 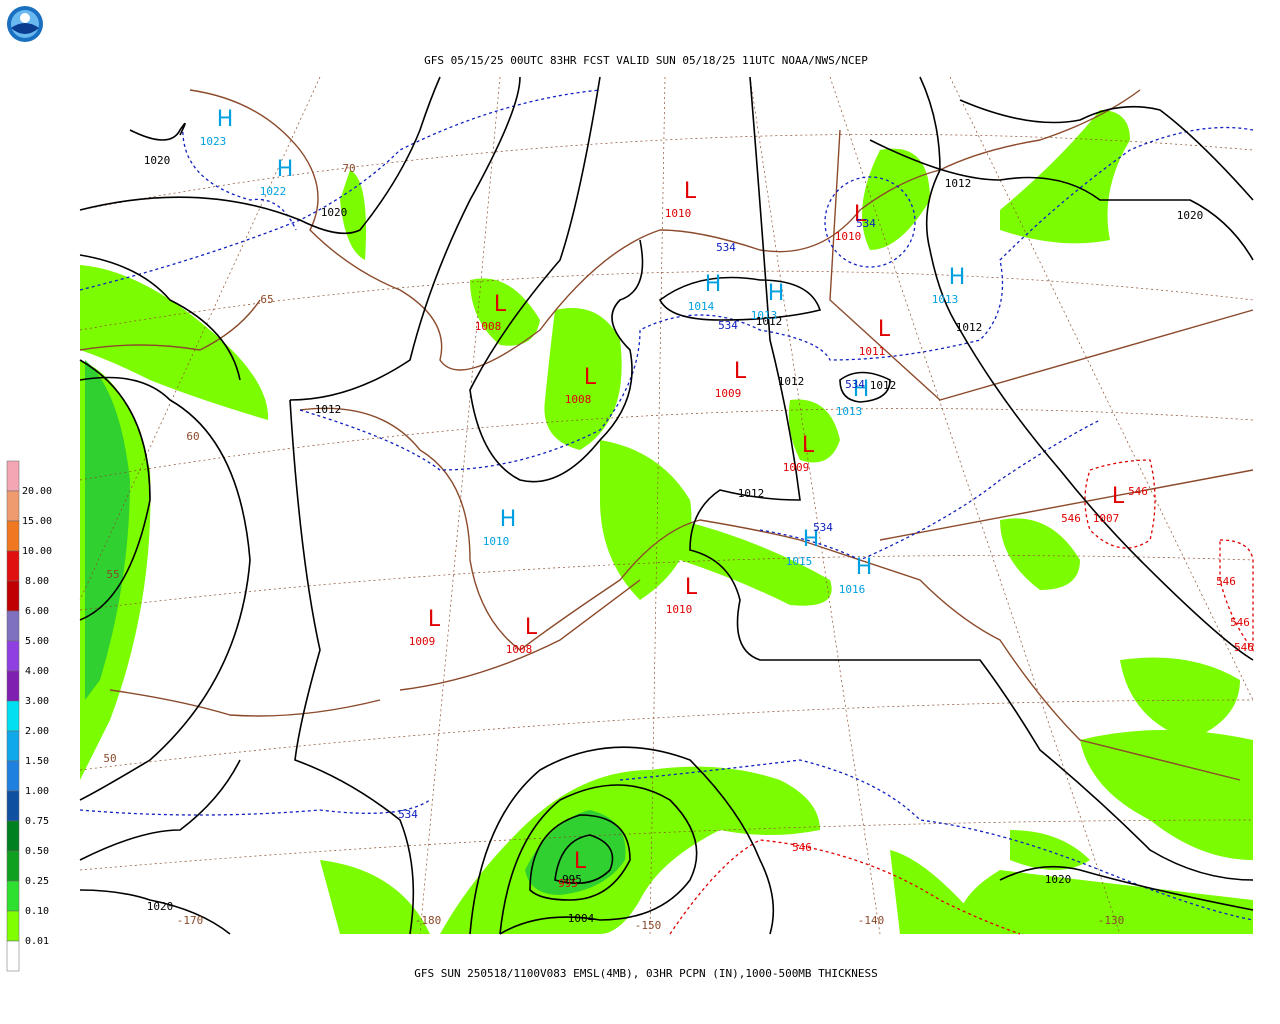 What do you see at coordinates (37, 851) in the screenshot?
I see `legend-label: 0.50` at bounding box center [37, 851].